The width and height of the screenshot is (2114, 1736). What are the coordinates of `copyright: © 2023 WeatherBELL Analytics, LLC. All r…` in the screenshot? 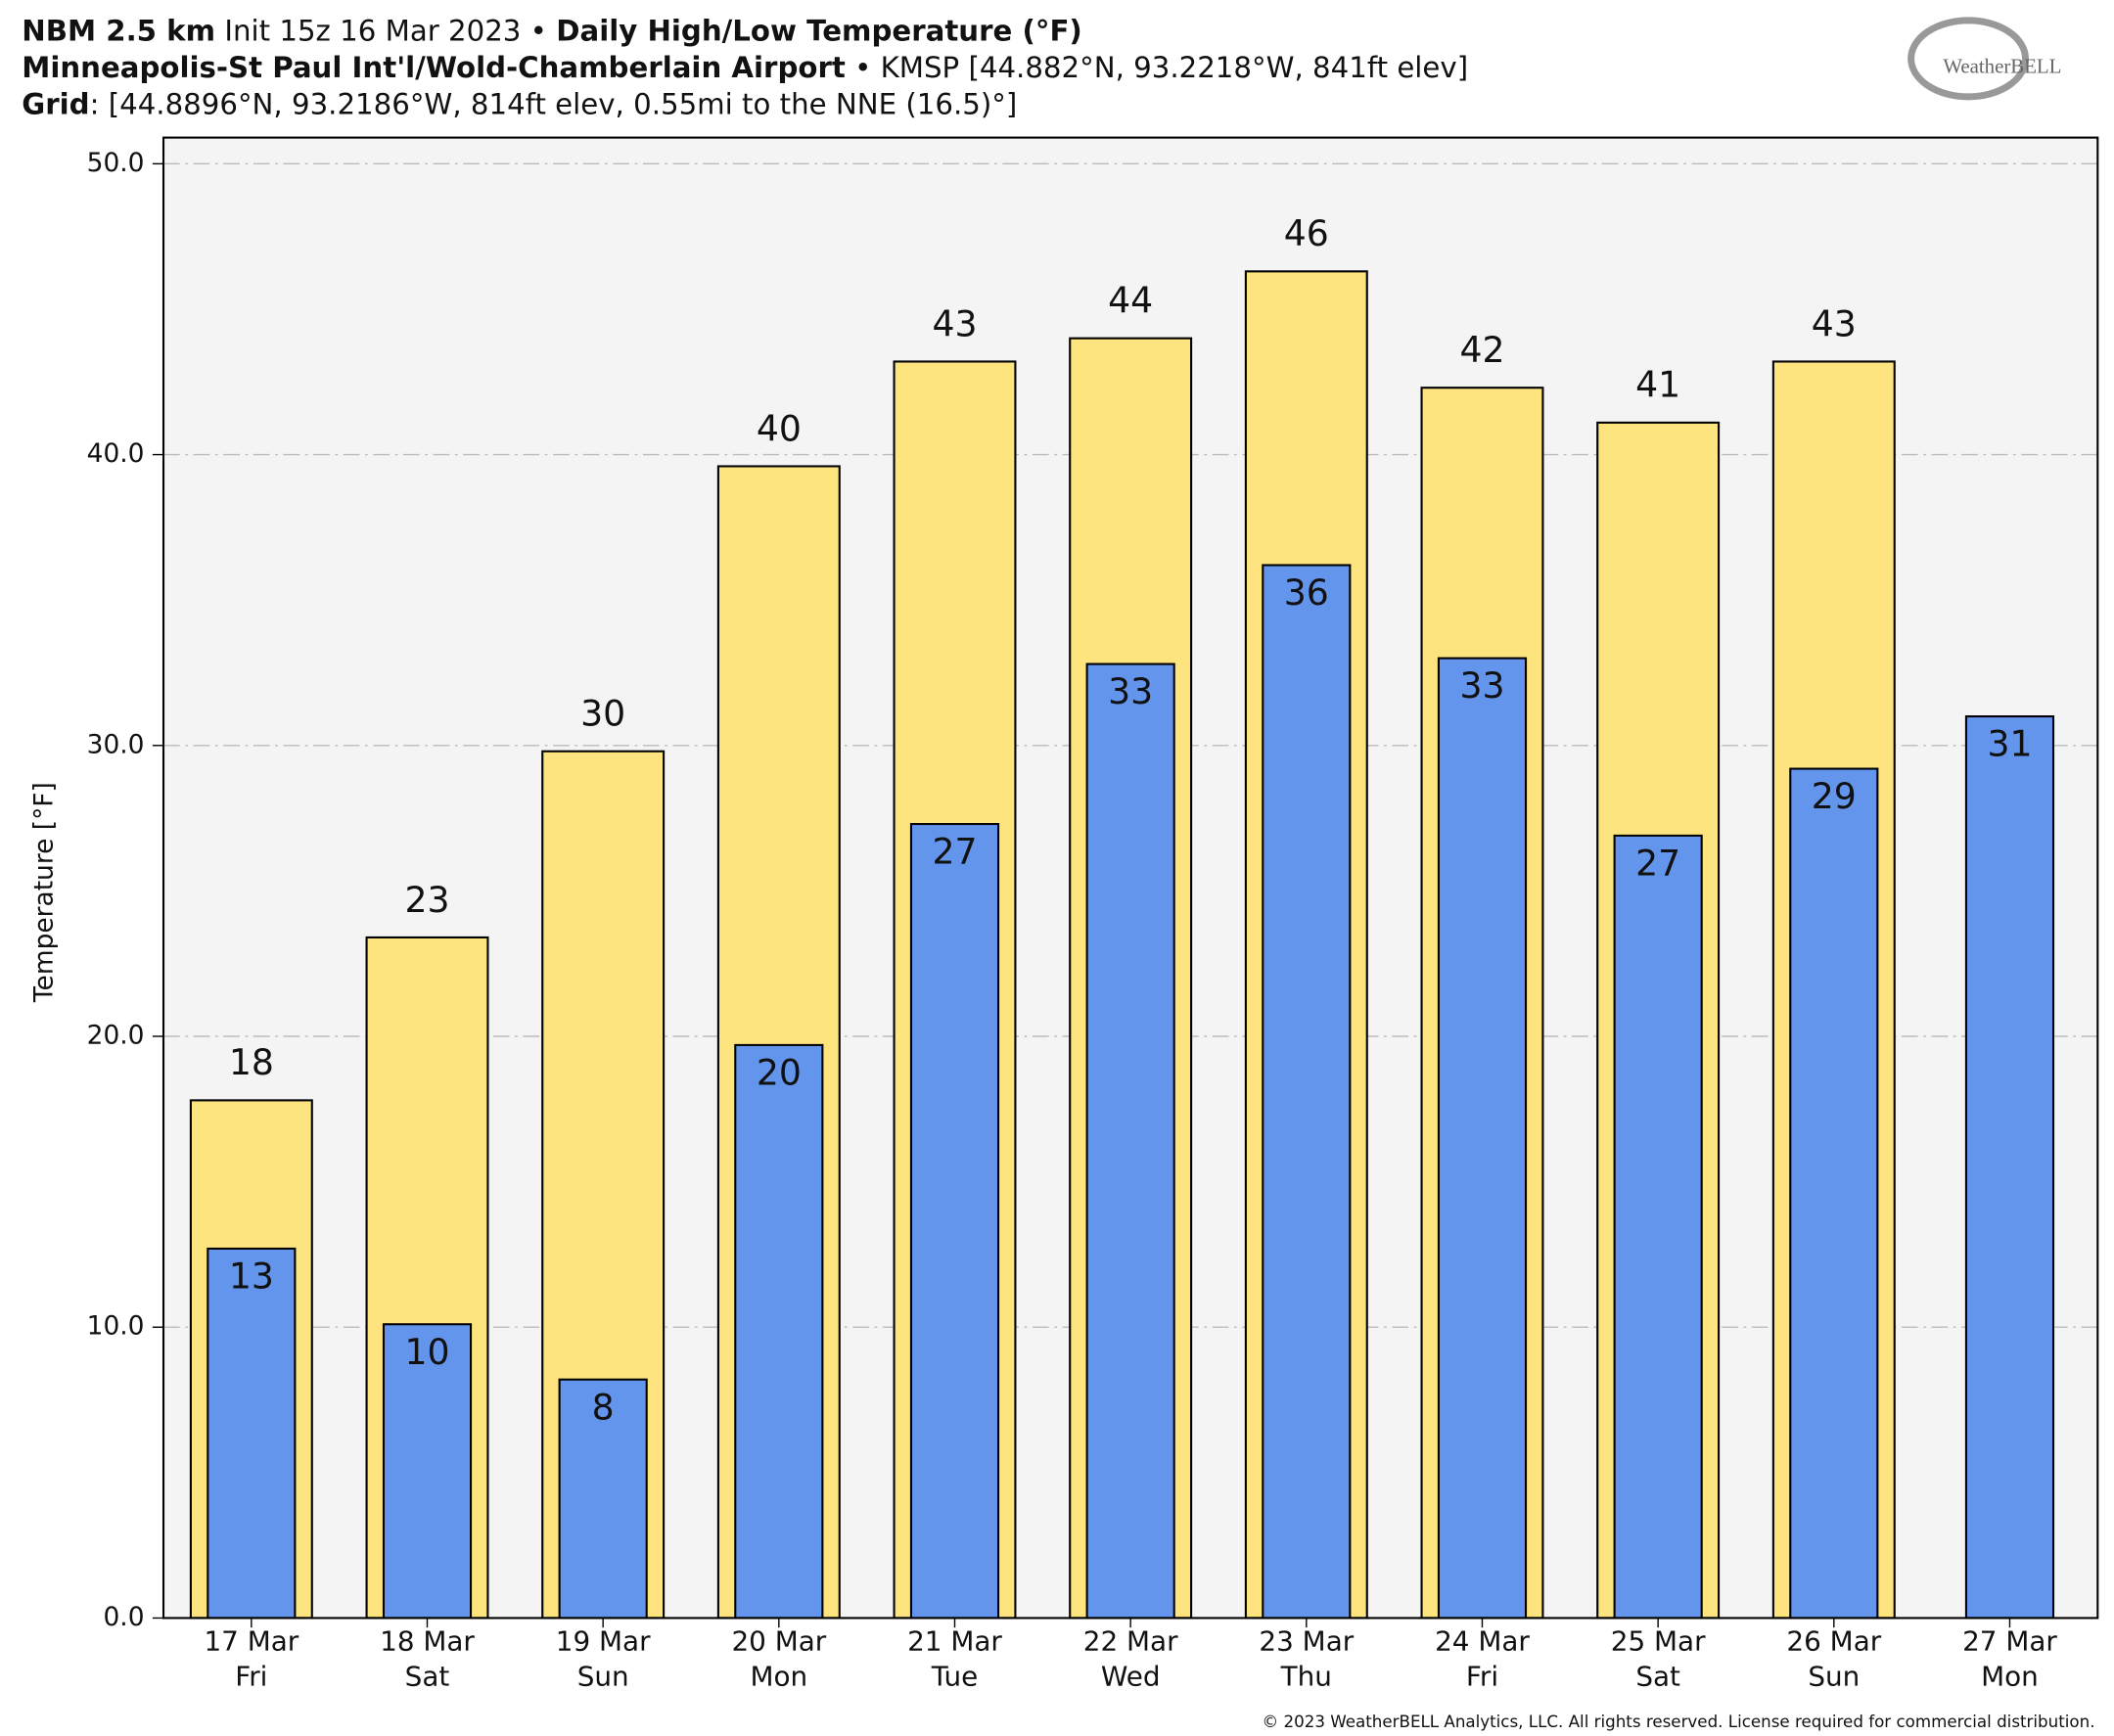 It's located at (1678, 1721).